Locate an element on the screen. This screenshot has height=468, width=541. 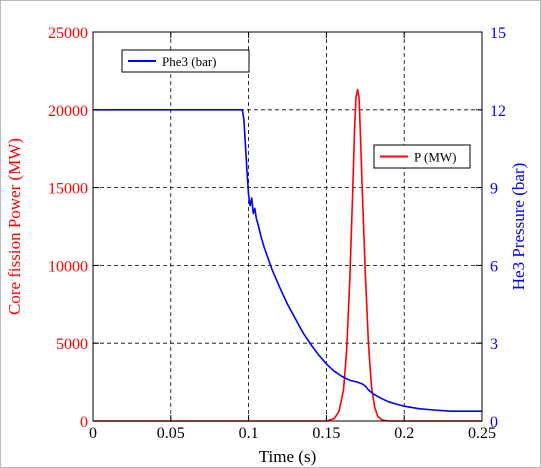
y-right-tick-label: 3 is located at coordinates (494, 344).